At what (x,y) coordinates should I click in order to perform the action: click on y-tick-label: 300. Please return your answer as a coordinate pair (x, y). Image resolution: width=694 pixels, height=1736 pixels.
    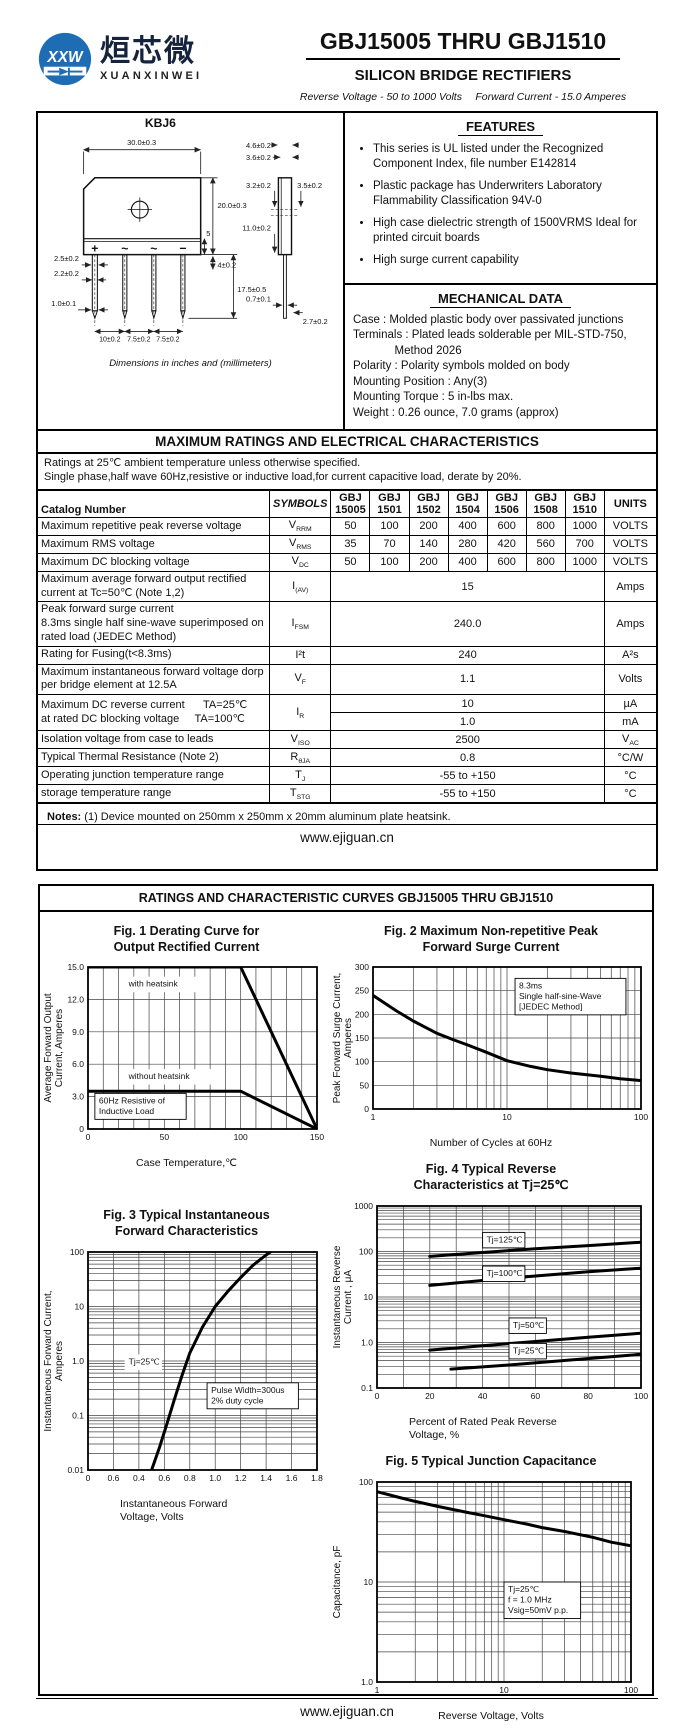
    Looking at the image, I should click on (362, 967).